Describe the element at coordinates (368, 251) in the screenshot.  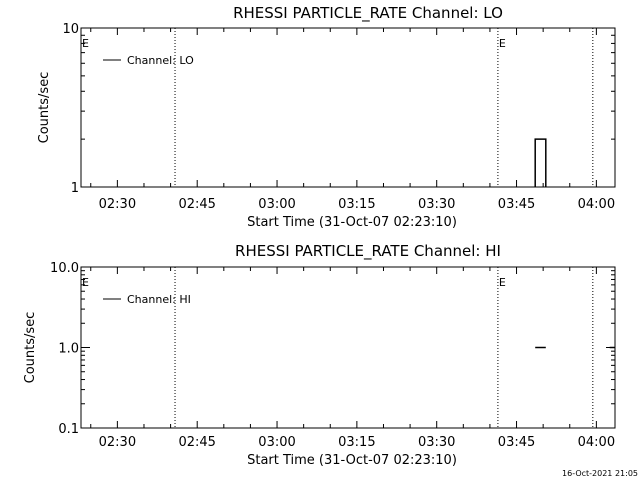
I see `chart-title: RHESSI PARTICLE_RATE Channel: HI` at that location.